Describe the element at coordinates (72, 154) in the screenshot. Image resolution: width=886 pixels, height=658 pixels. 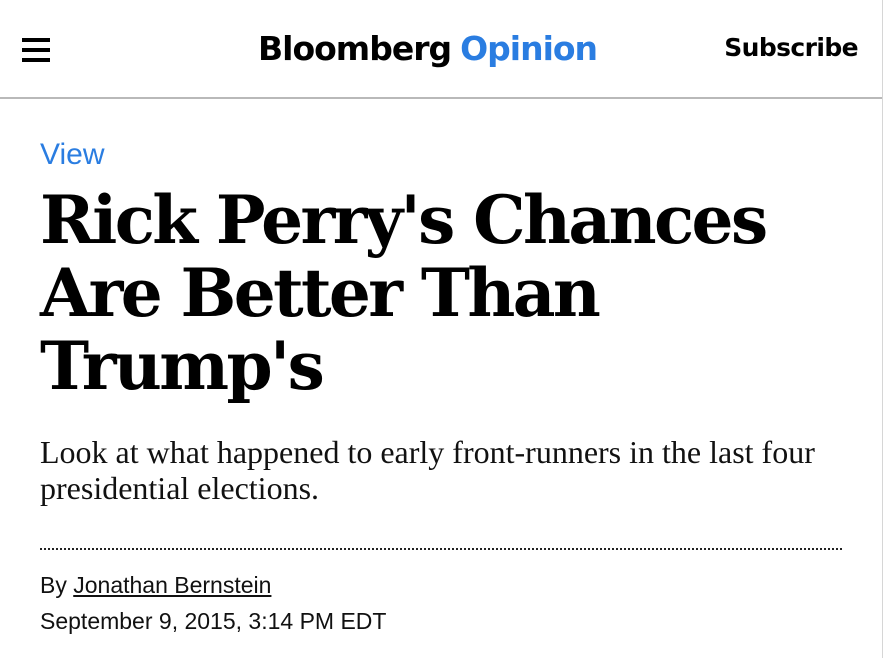
I see `section-kicker-link: View` at that location.